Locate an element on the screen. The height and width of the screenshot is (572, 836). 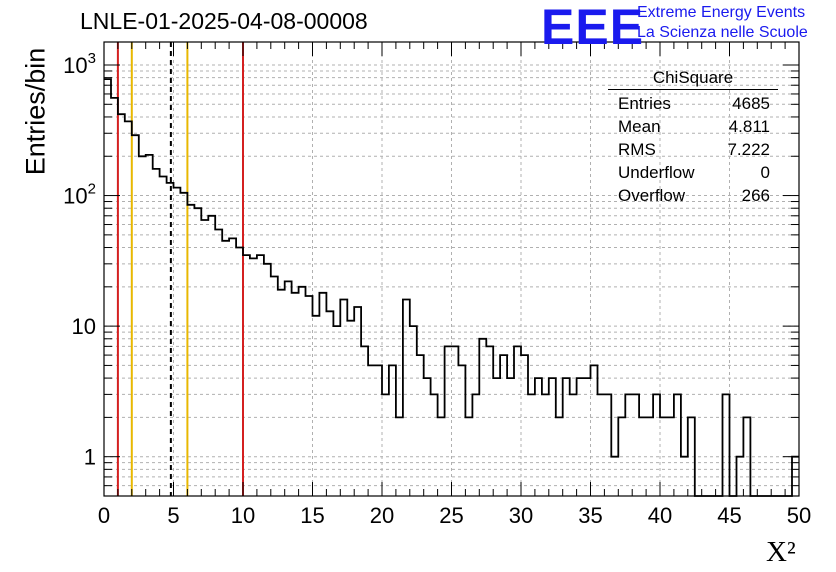
x-tick-label: 10 is located at coordinates (243, 515).